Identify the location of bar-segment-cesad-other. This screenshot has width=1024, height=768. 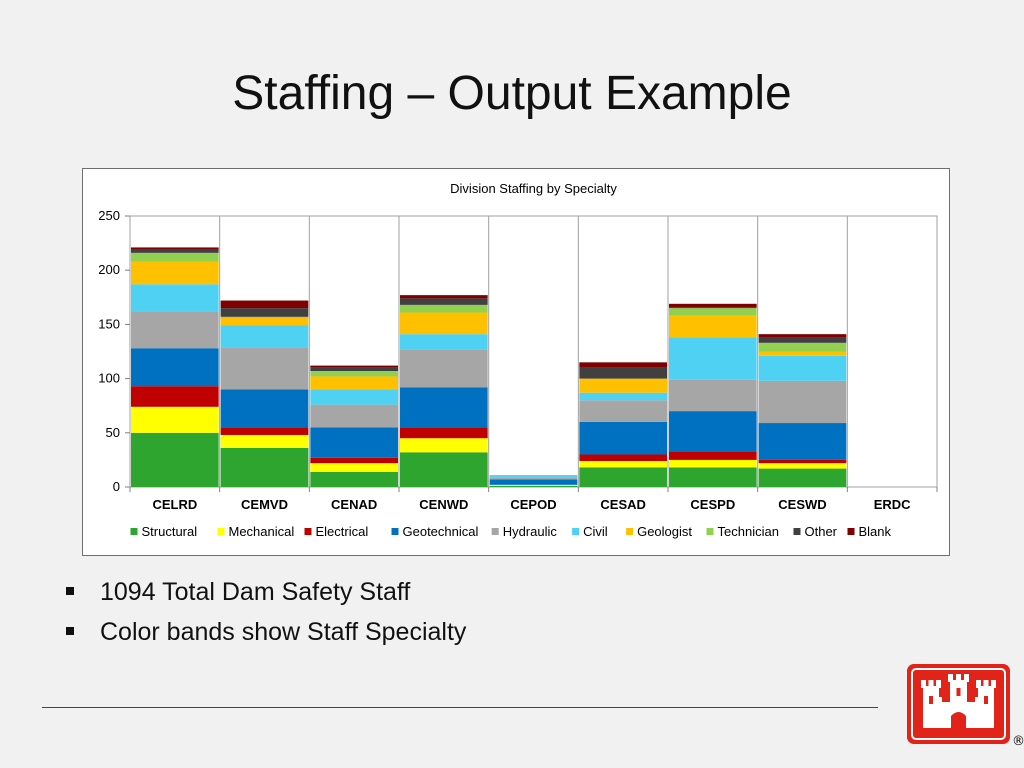
(623, 373).